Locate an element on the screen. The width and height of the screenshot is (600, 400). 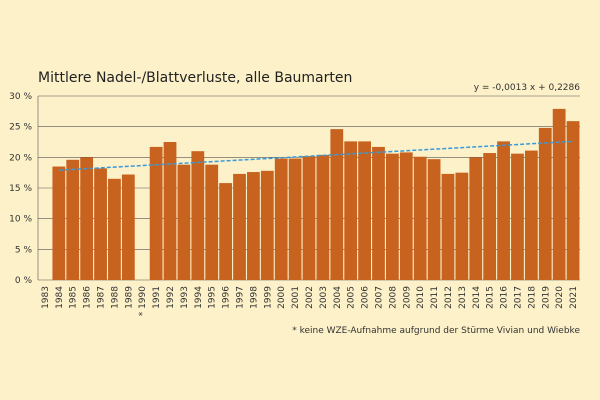
x-tick-label: 1997 is located at coordinates (241, 297).